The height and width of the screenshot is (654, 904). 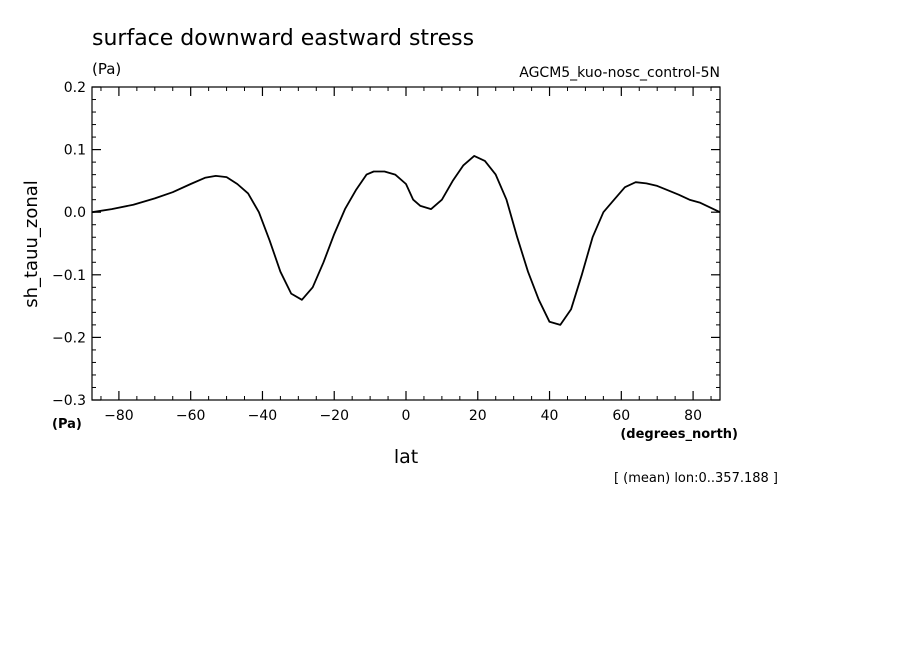 I want to click on y-tick-label: −0.1, so click(x=69, y=276).